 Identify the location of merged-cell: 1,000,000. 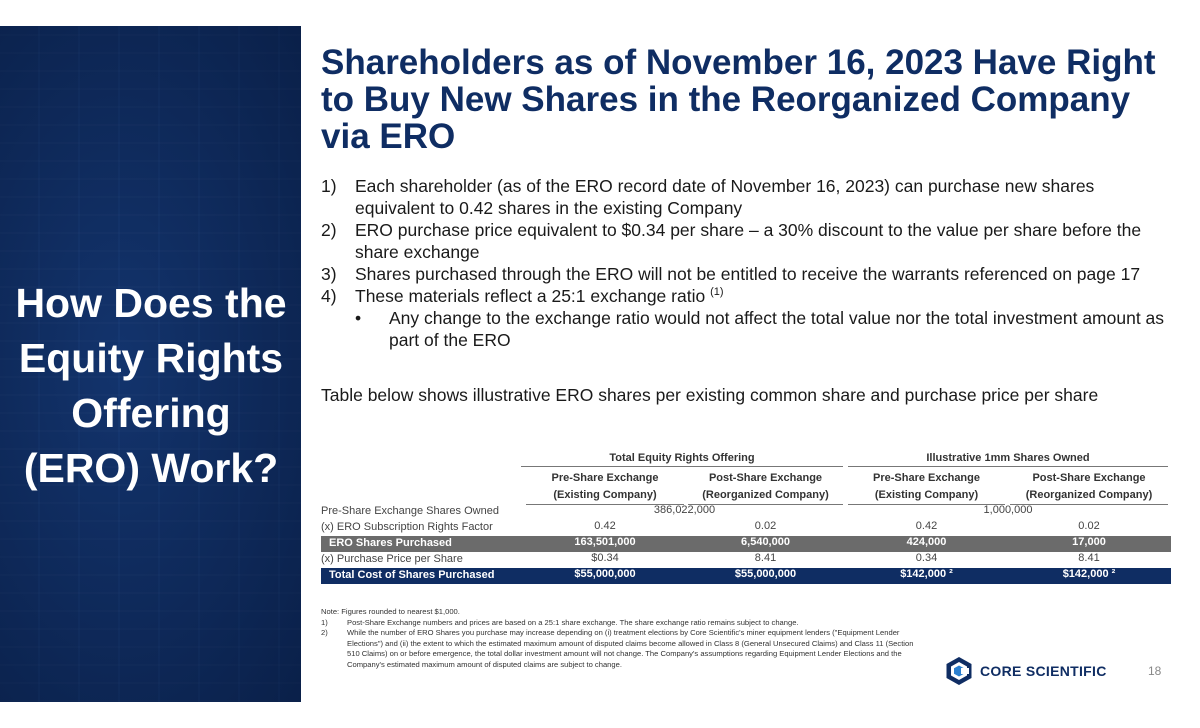
(1008, 510).